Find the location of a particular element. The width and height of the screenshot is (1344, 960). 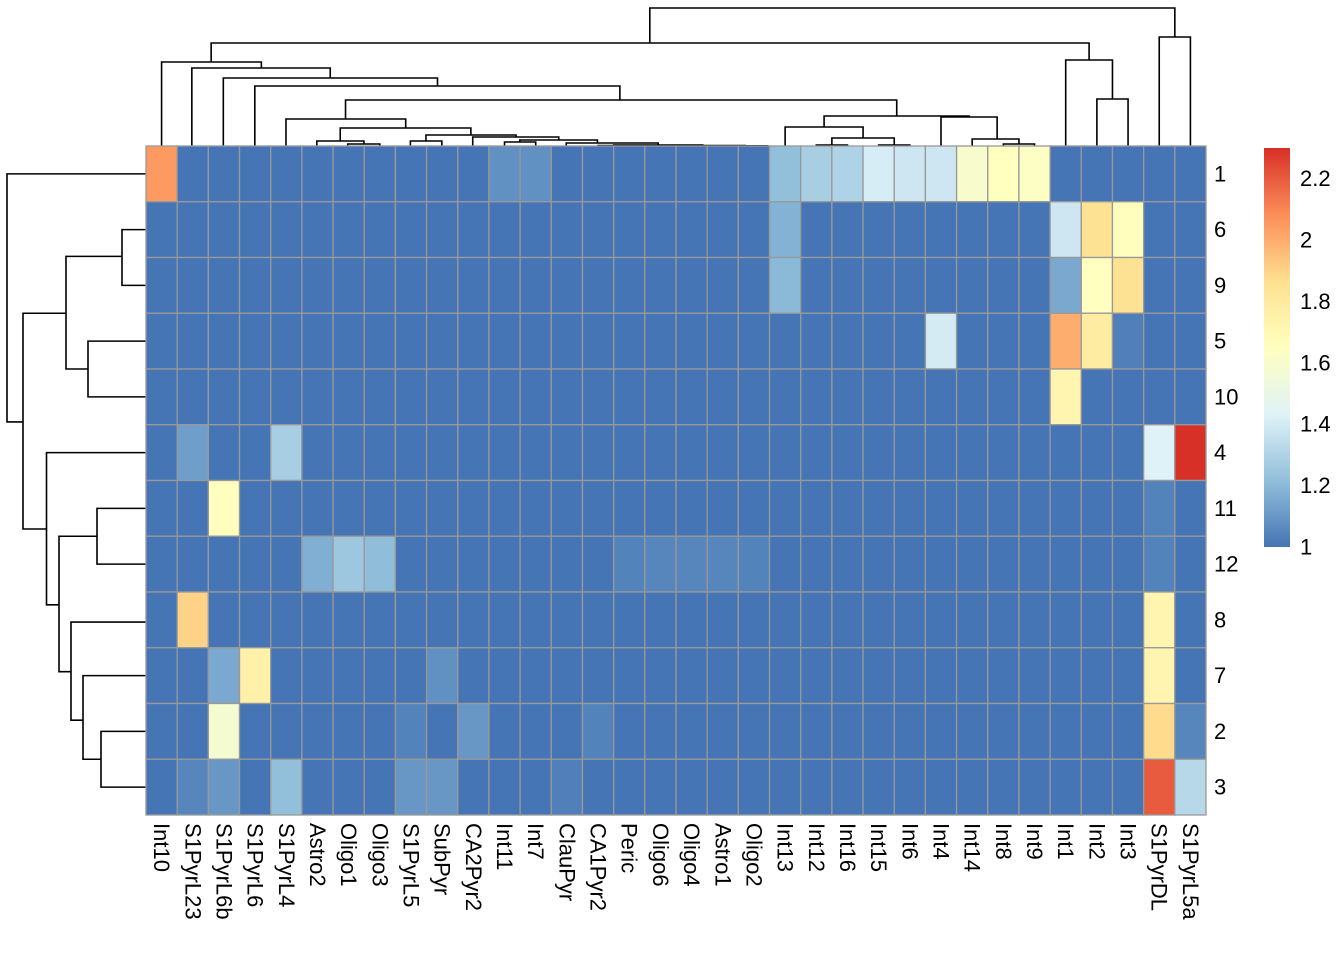

row-label: 7 is located at coordinates (1220, 675).